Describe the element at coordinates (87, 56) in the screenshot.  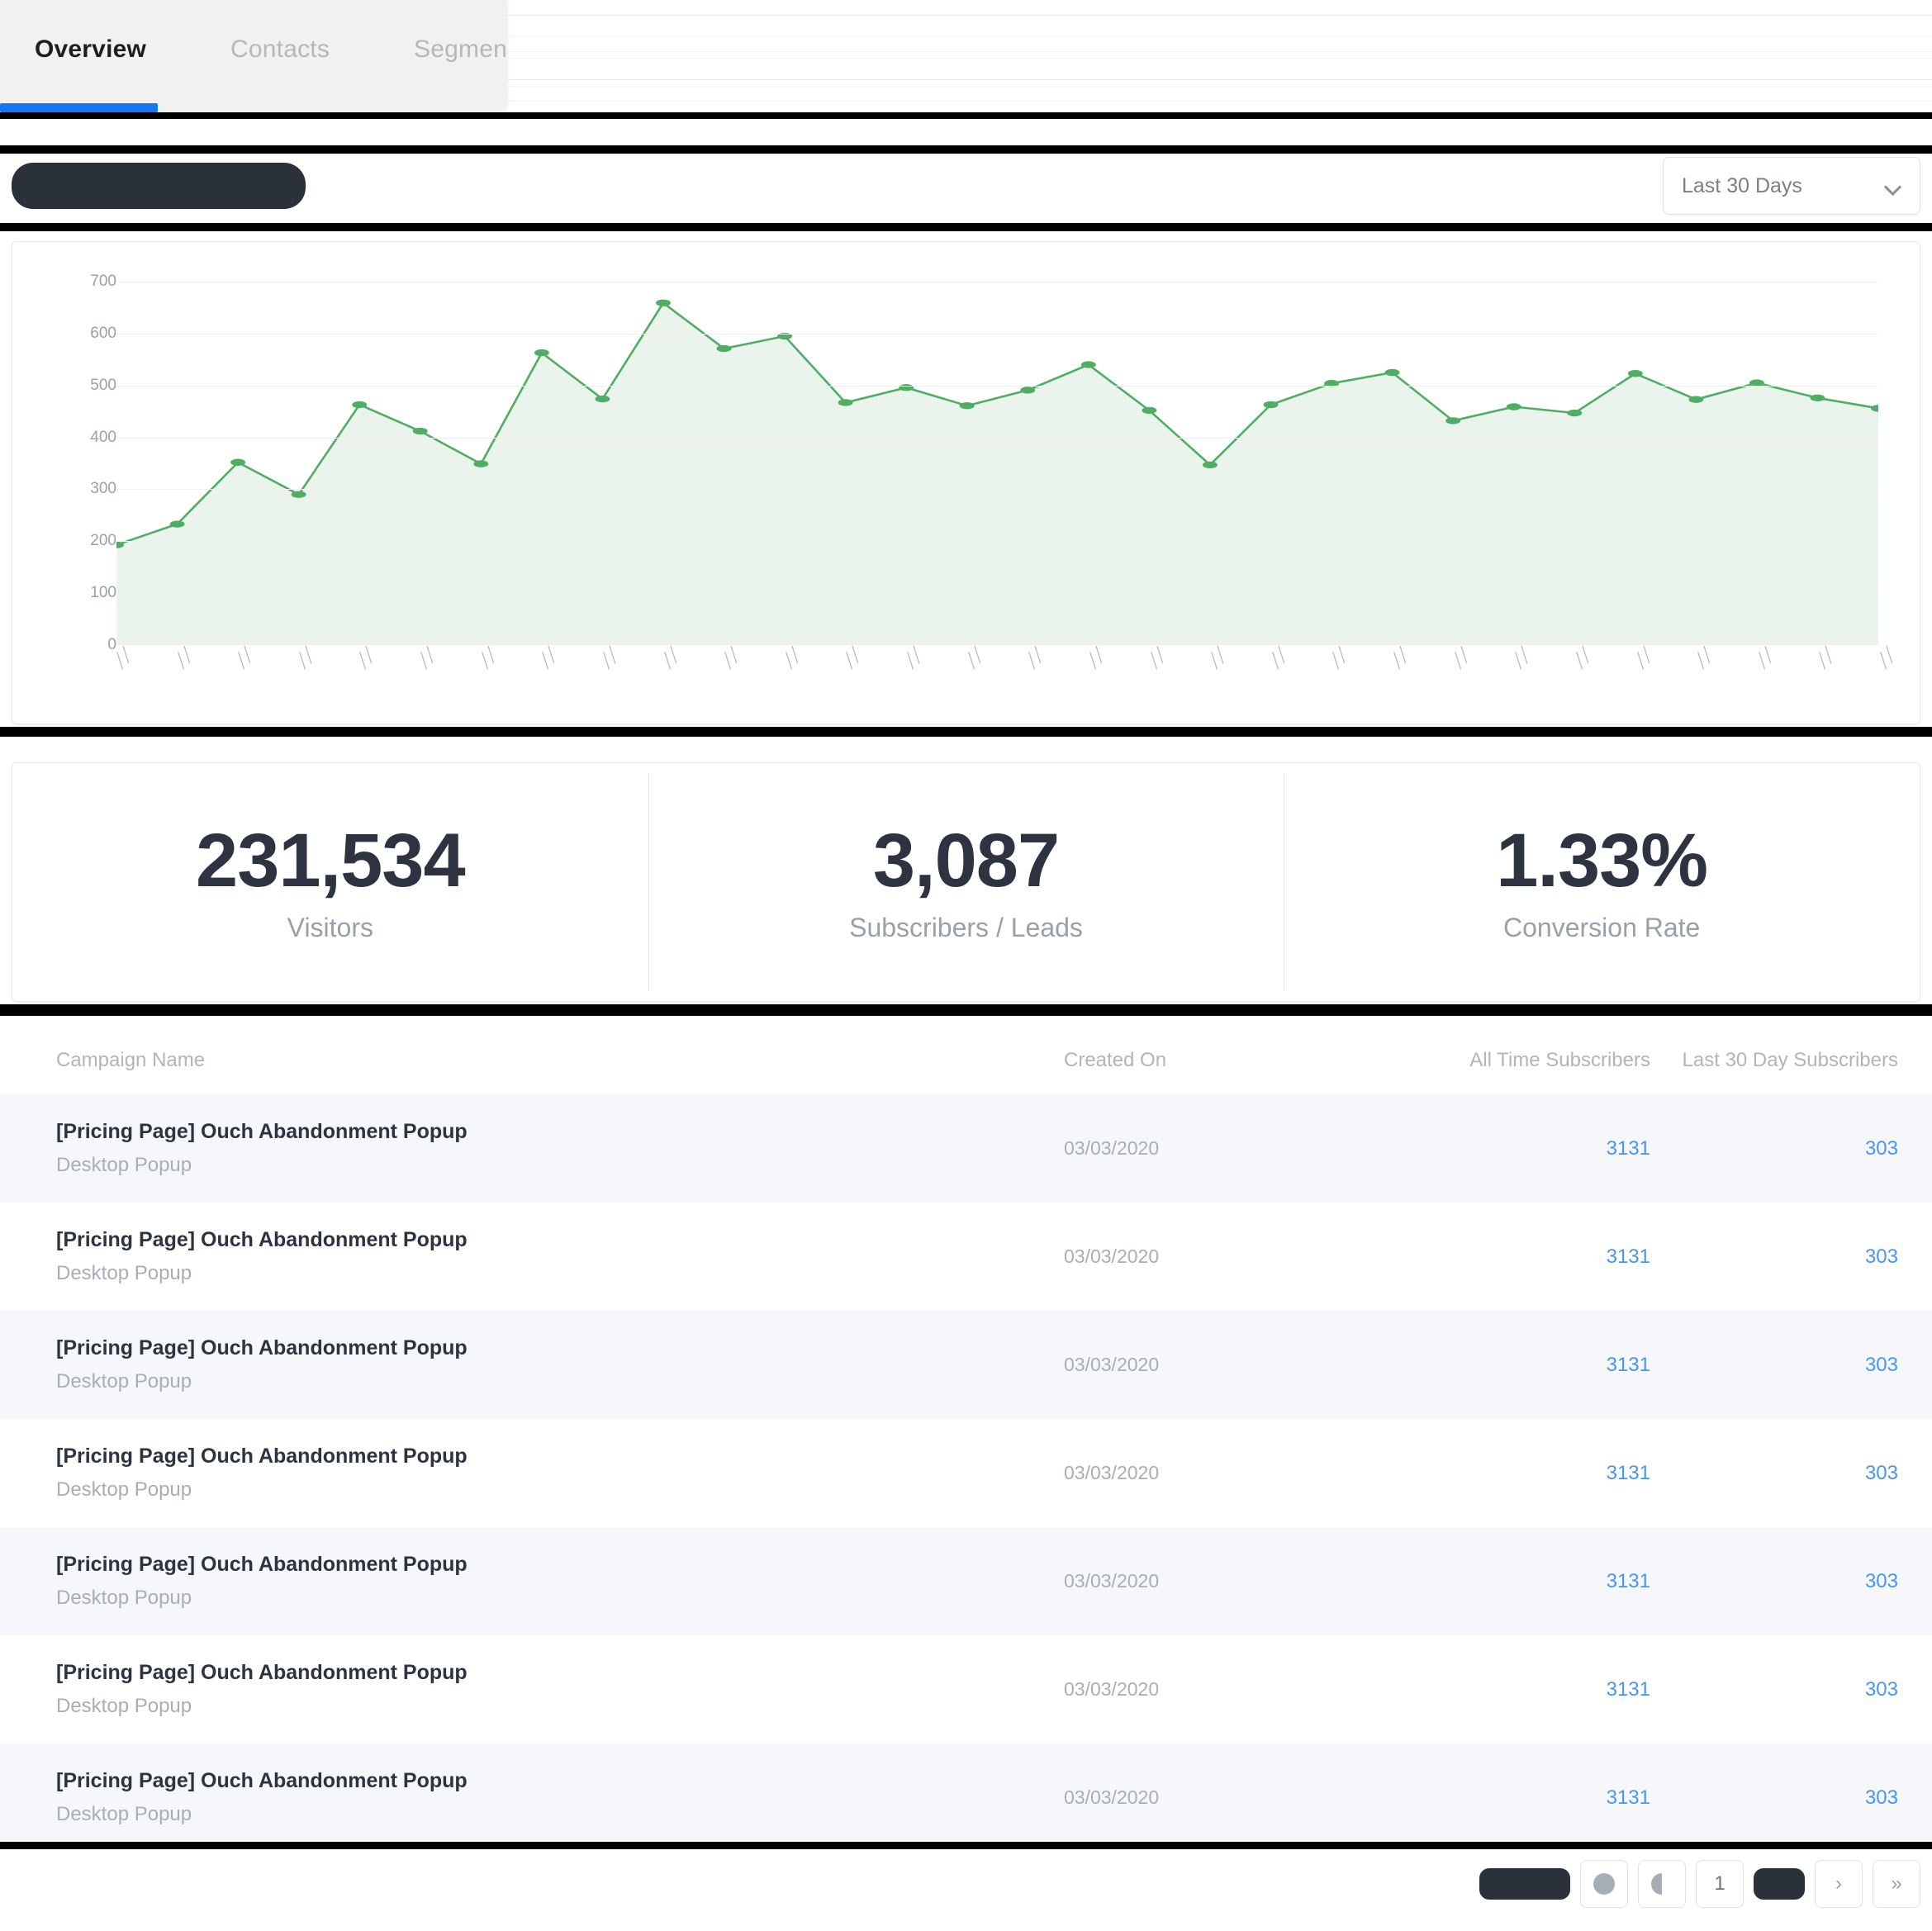
I see `tab-overview: Overview` at that location.